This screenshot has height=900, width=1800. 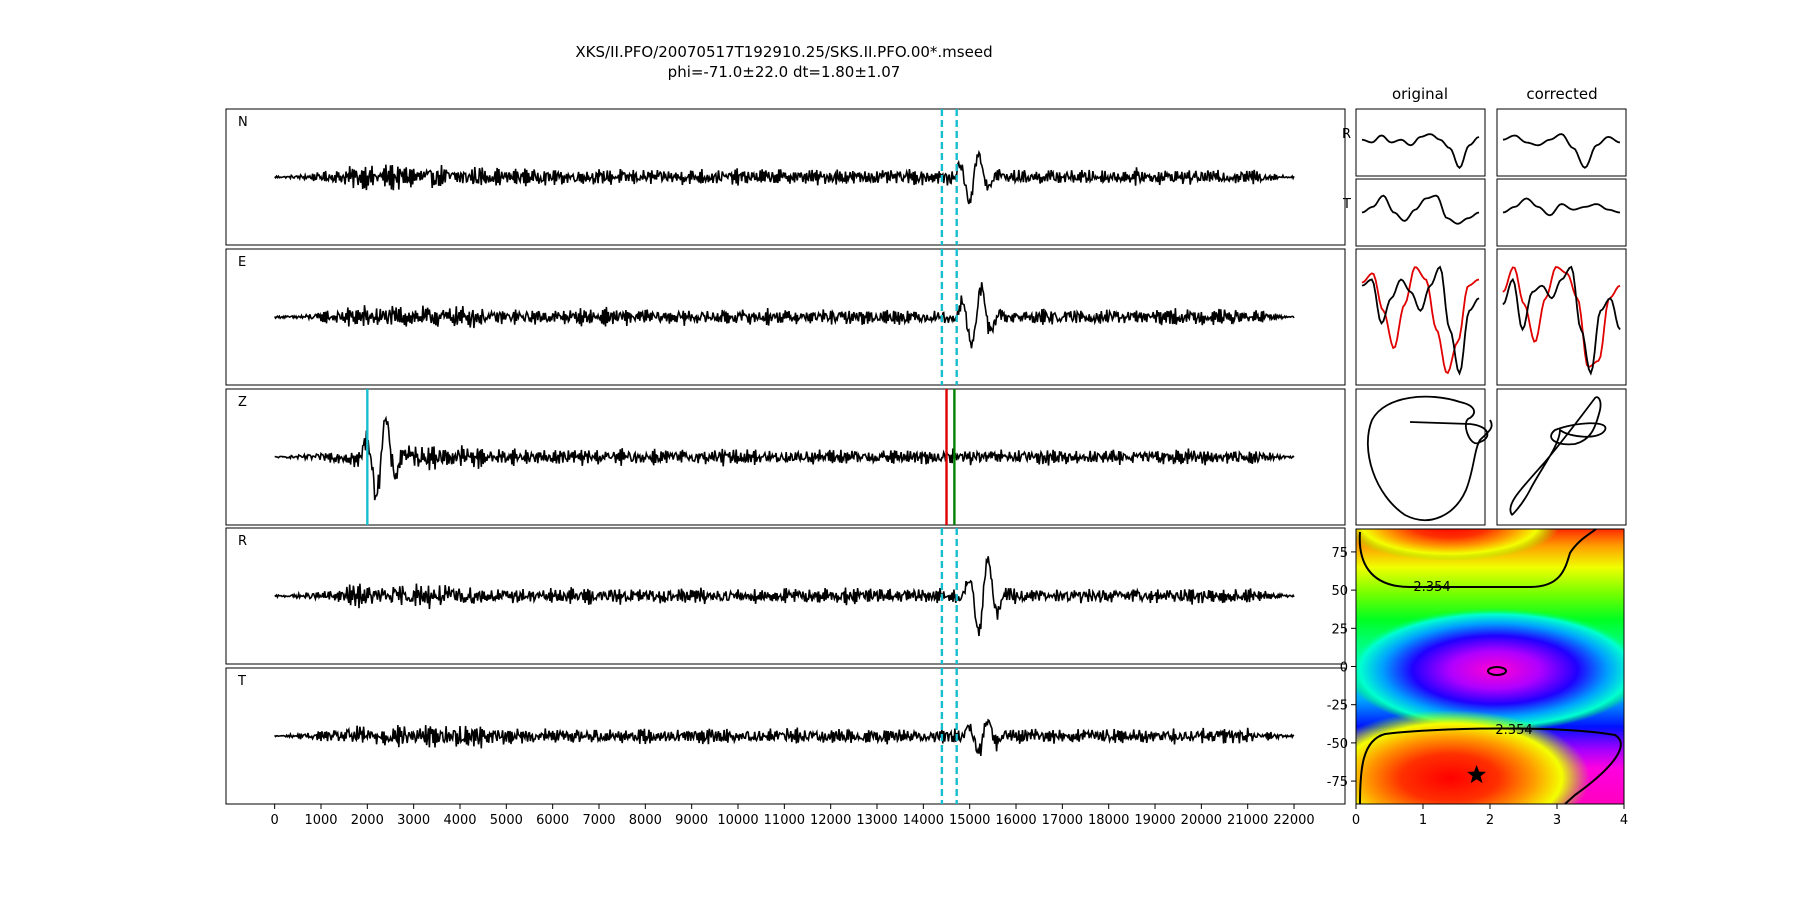 What do you see at coordinates (1346, 134) in the screenshot?
I see `row-label-r: R` at bounding box center [1346, 134].